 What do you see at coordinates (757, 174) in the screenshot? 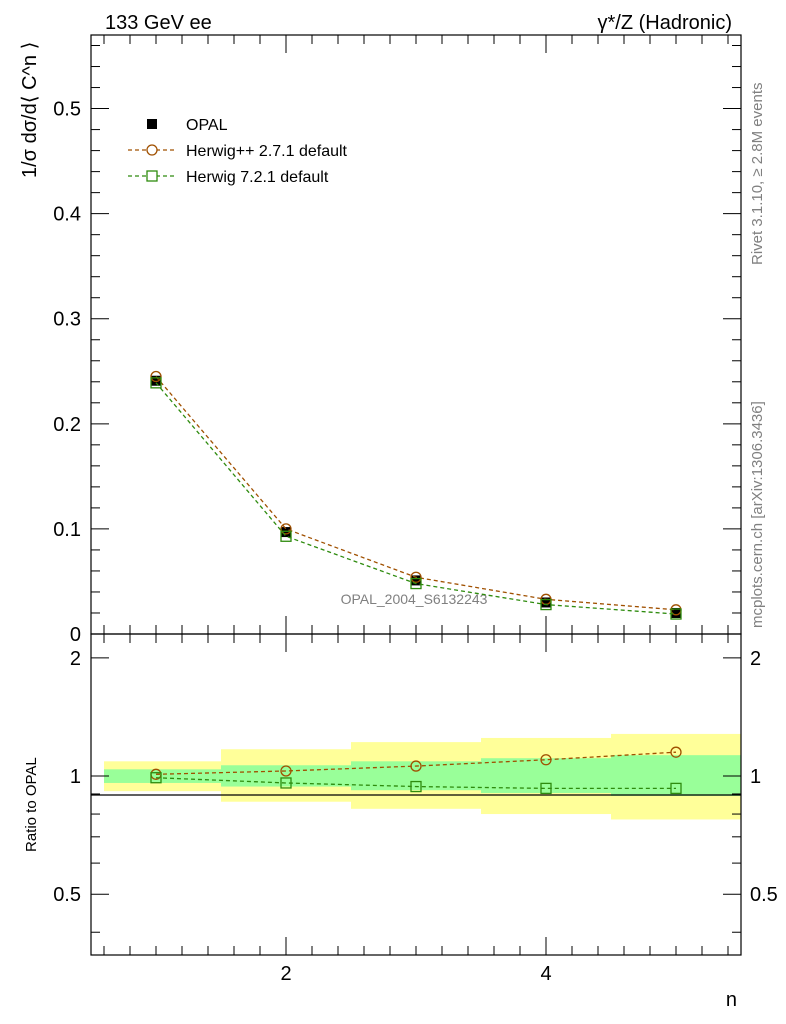
I see `side-label-top: Rivet 3.1.10, ≥ 2.8M events` at bounding box center [757, 174].